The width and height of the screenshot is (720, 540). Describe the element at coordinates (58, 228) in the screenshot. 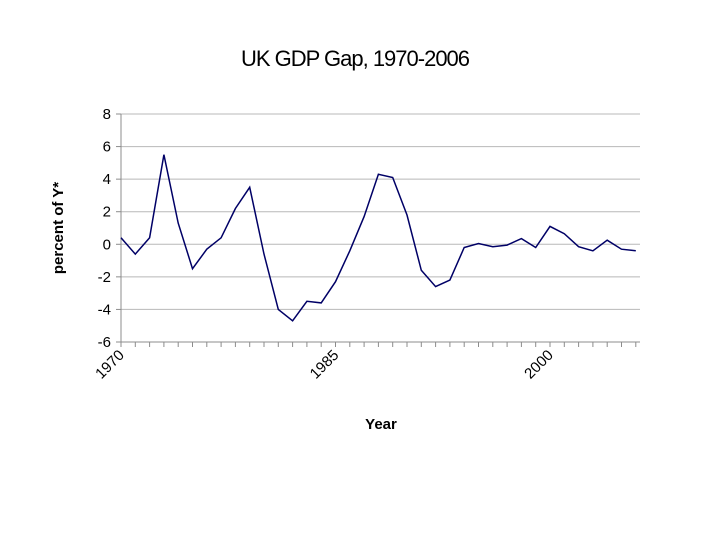

I see `y-axis-title: percent of Y*` at that location.